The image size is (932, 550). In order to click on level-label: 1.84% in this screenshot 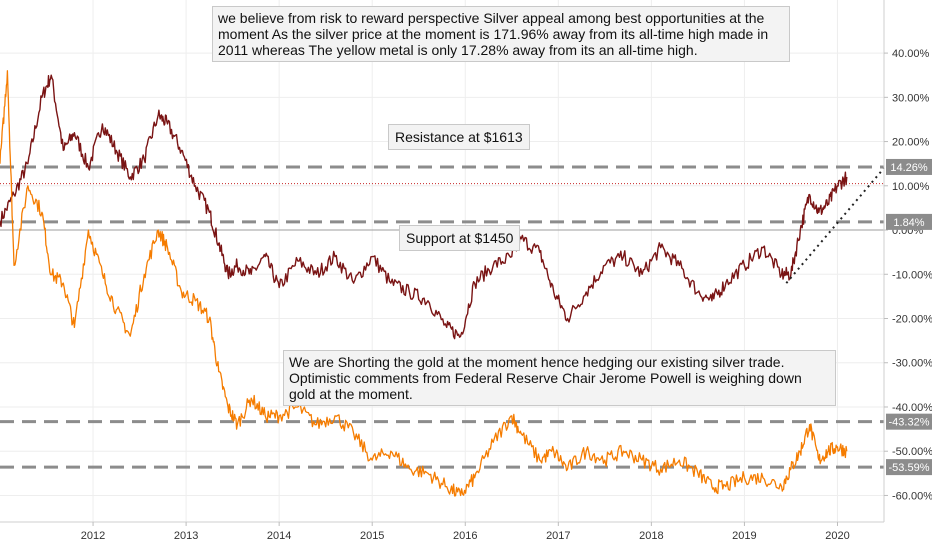, I will do `click(908, 223)`.